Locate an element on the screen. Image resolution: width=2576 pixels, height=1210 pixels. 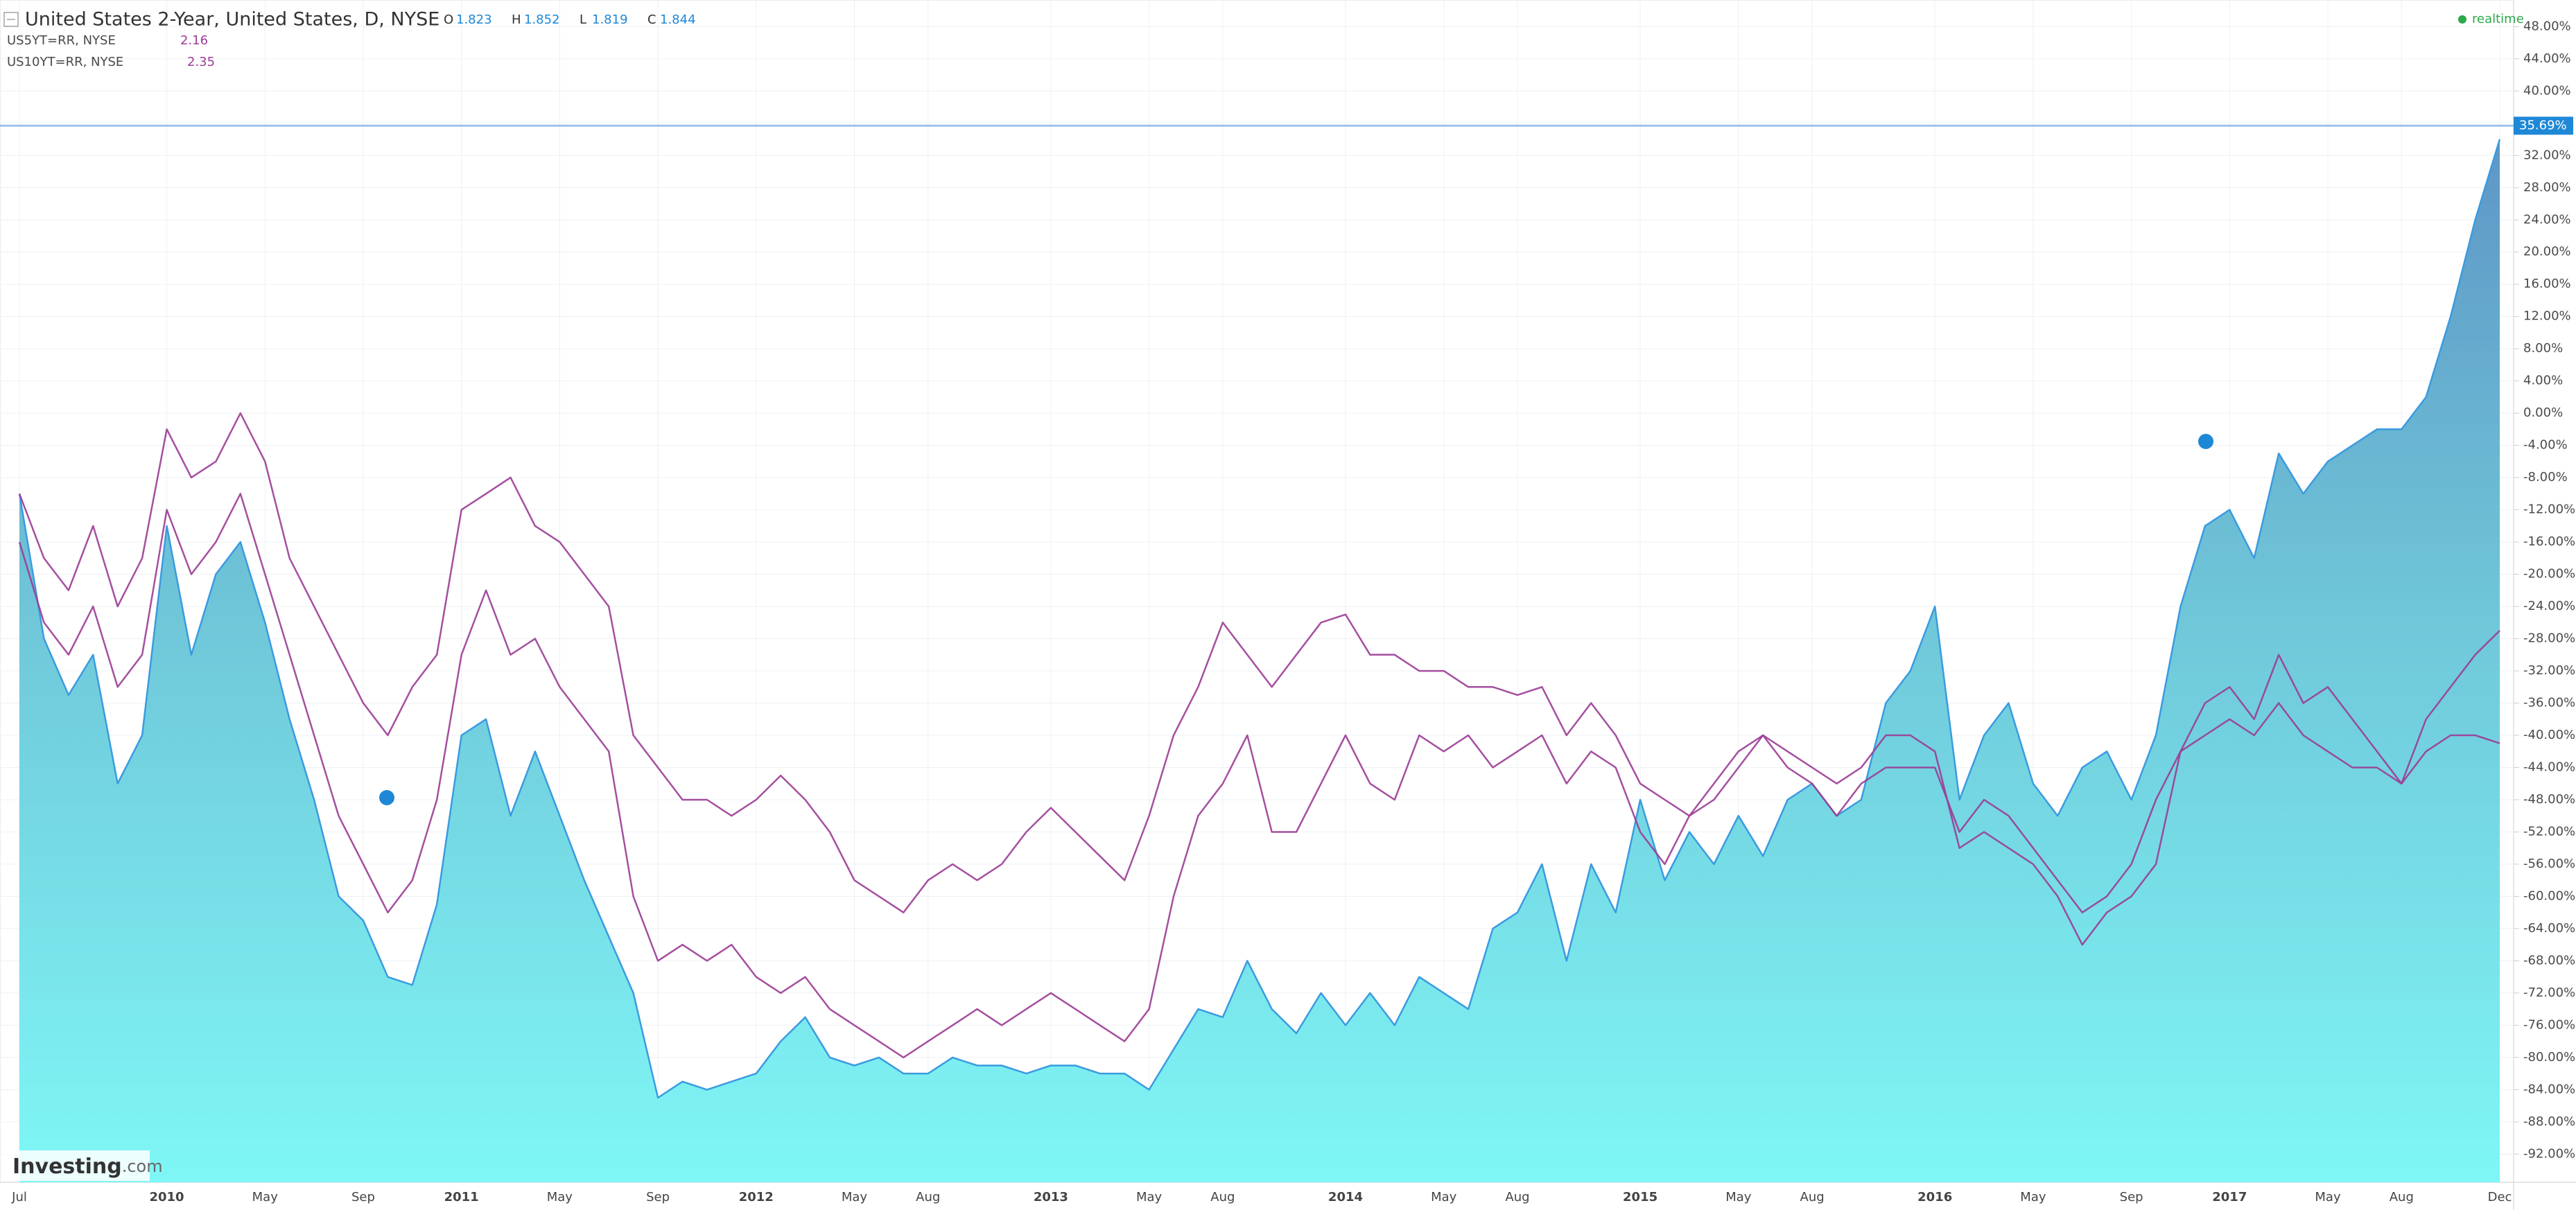
ohlc-label: O is located at coordinates (448, 19).